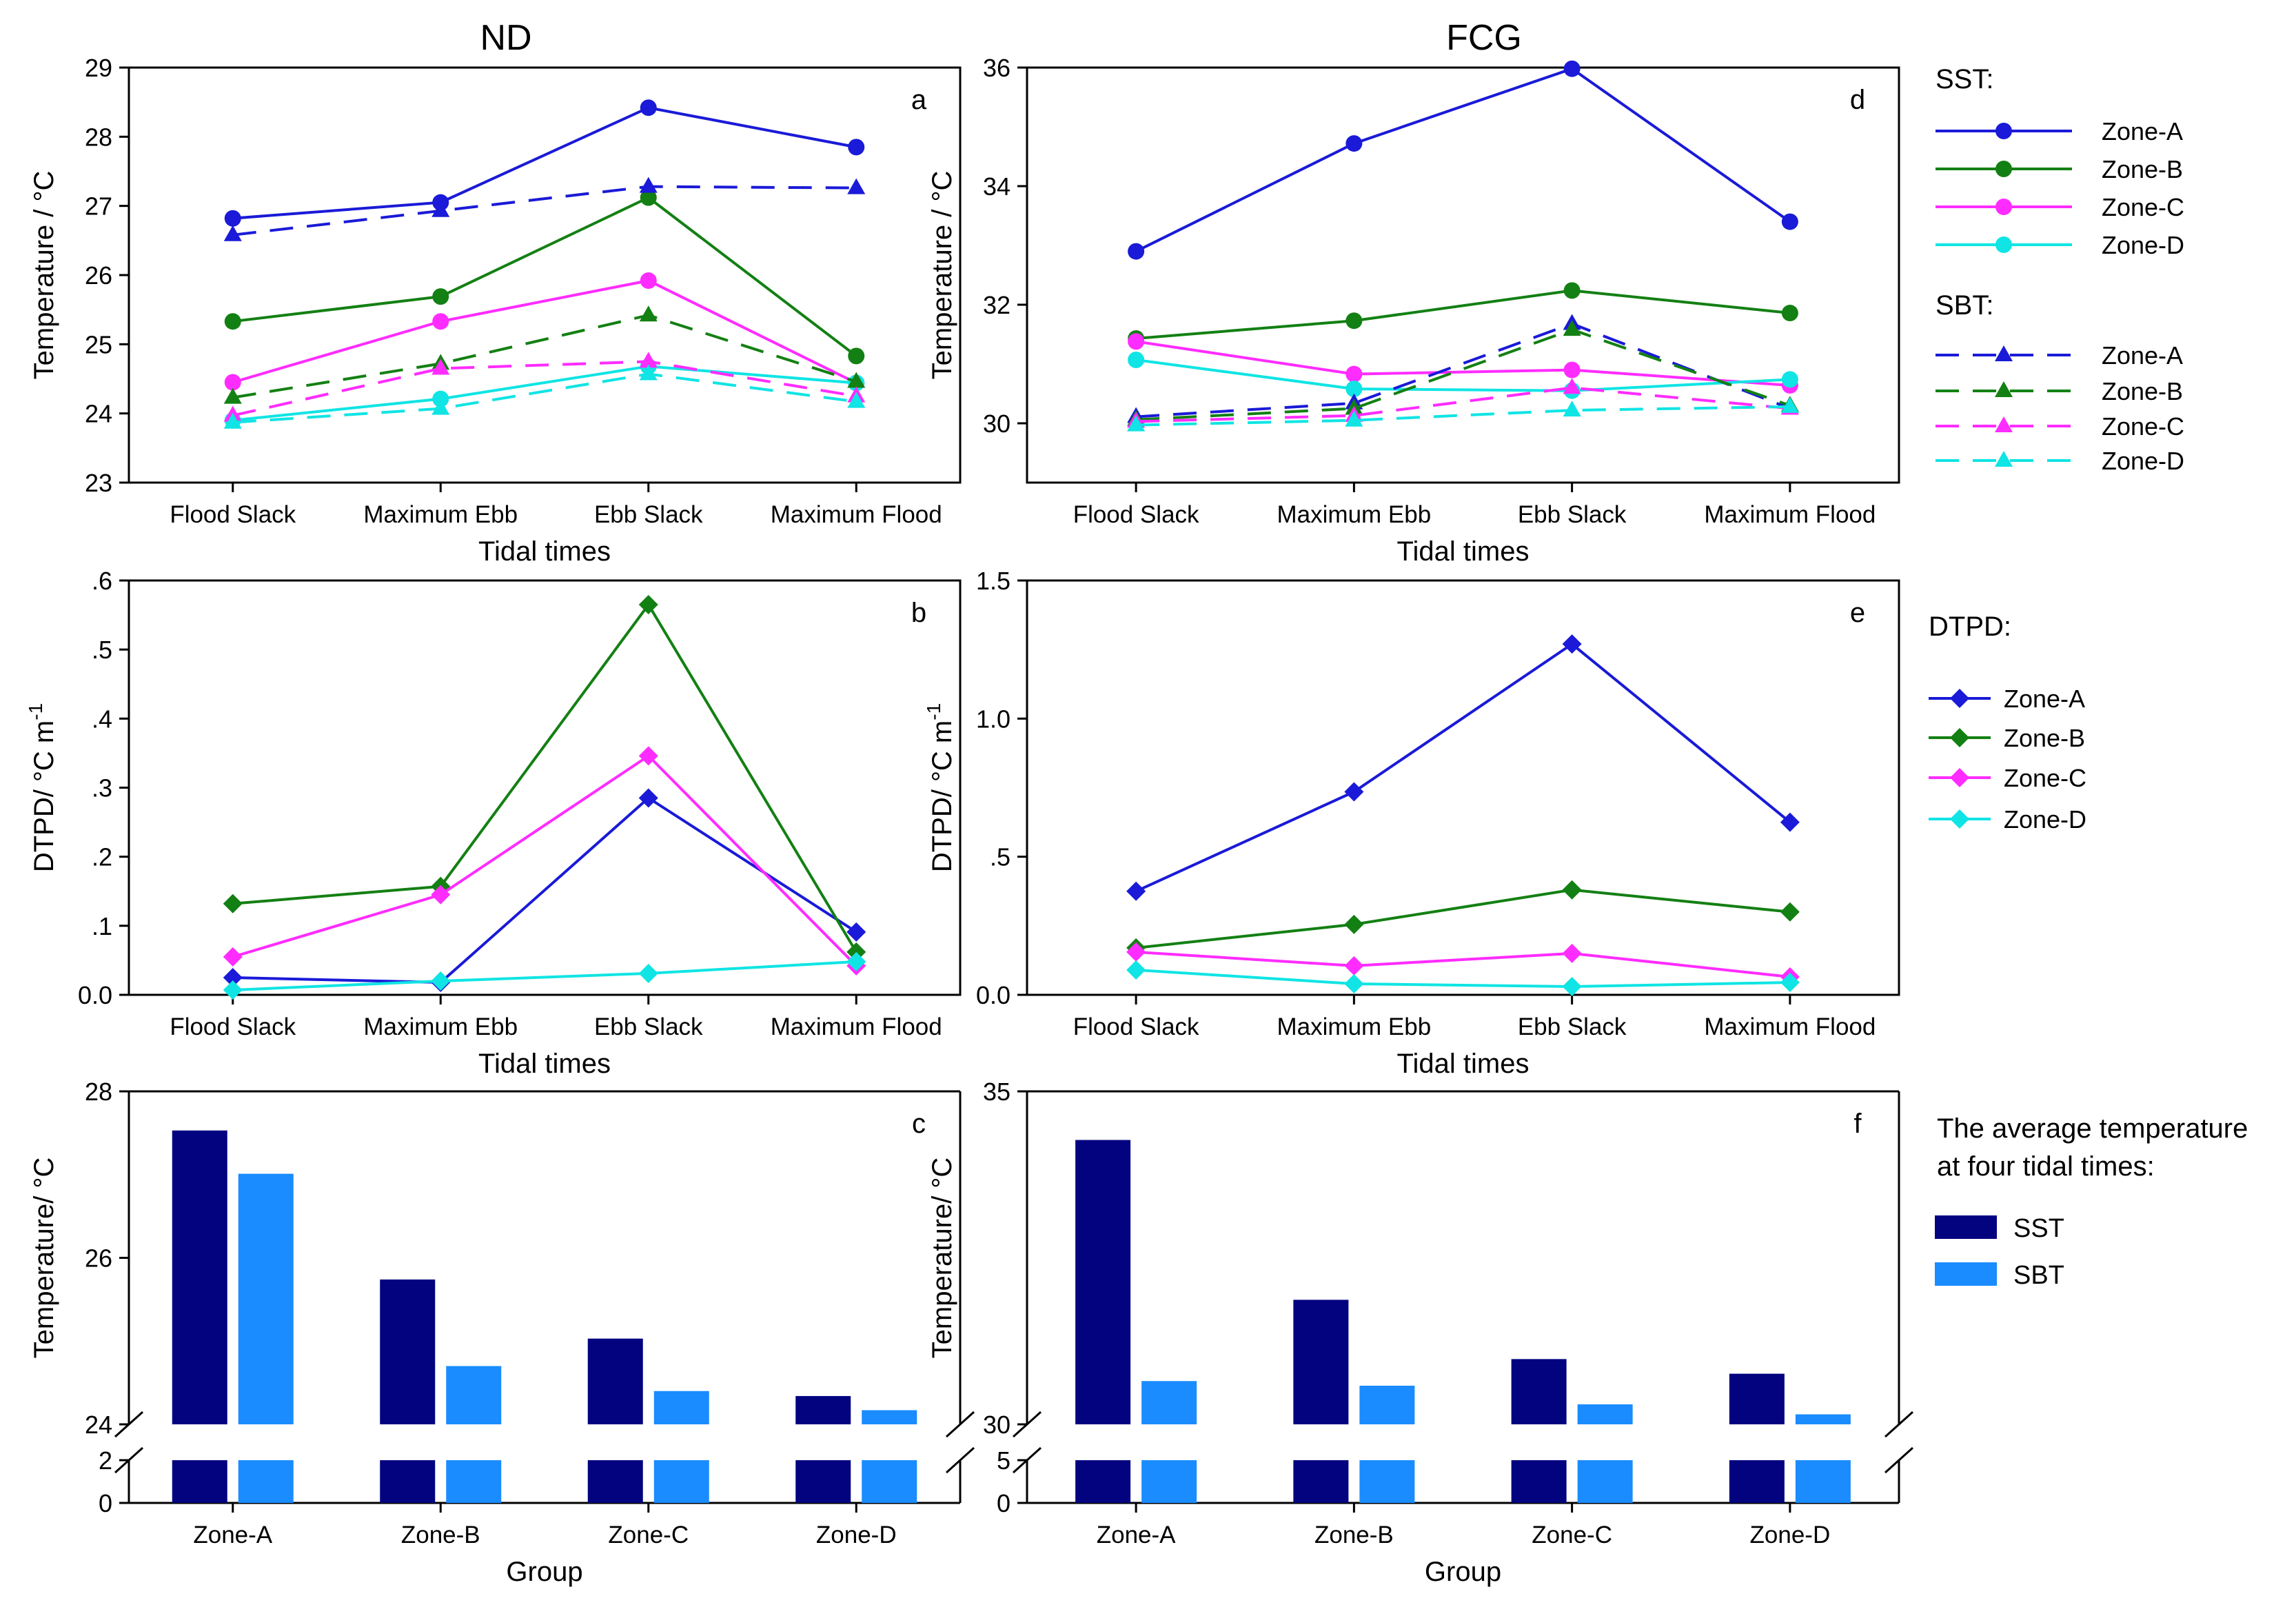 This screenshot has width=2296, height=1616. I want to click on panel-e-x-tick-label-maximum-ebb: Maximum Ebb, so click(1354, 1026).